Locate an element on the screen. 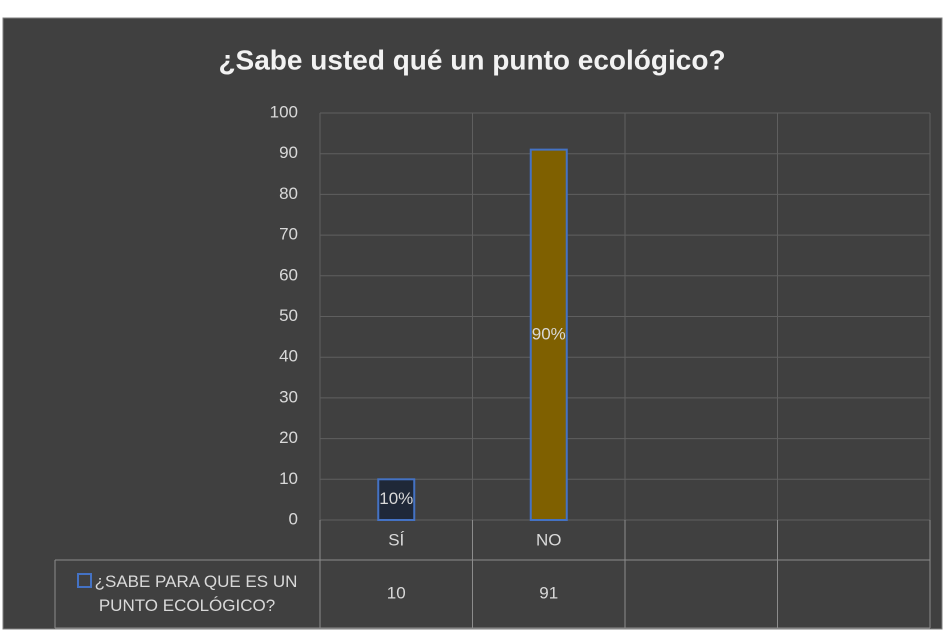  y-tick-label: 100 is located at coordinates (284, 111).